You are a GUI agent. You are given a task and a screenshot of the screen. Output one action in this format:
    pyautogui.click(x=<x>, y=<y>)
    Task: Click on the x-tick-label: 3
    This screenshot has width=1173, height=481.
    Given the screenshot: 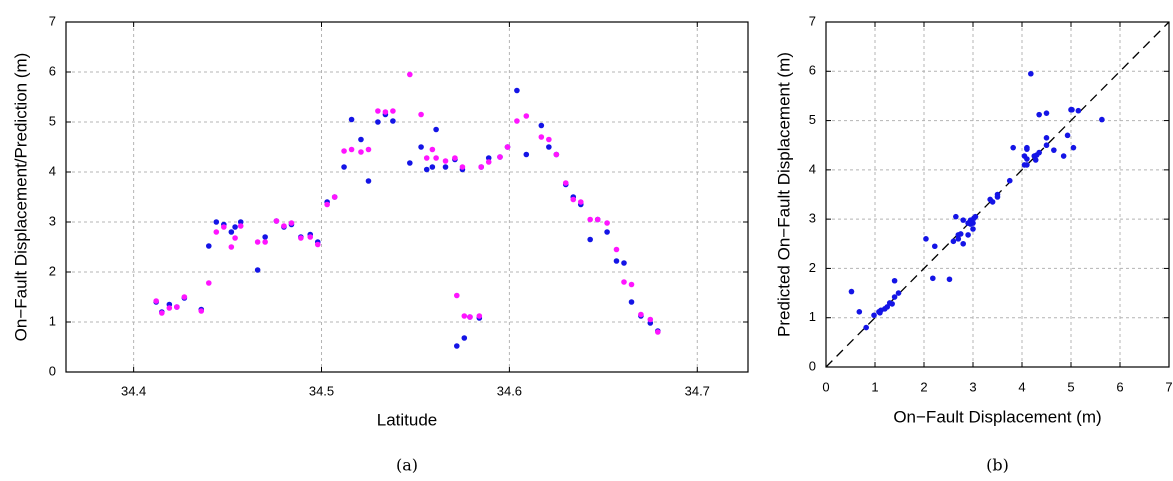 What is the action you would take?
    pyautogui.click(x=972, y=386)
    